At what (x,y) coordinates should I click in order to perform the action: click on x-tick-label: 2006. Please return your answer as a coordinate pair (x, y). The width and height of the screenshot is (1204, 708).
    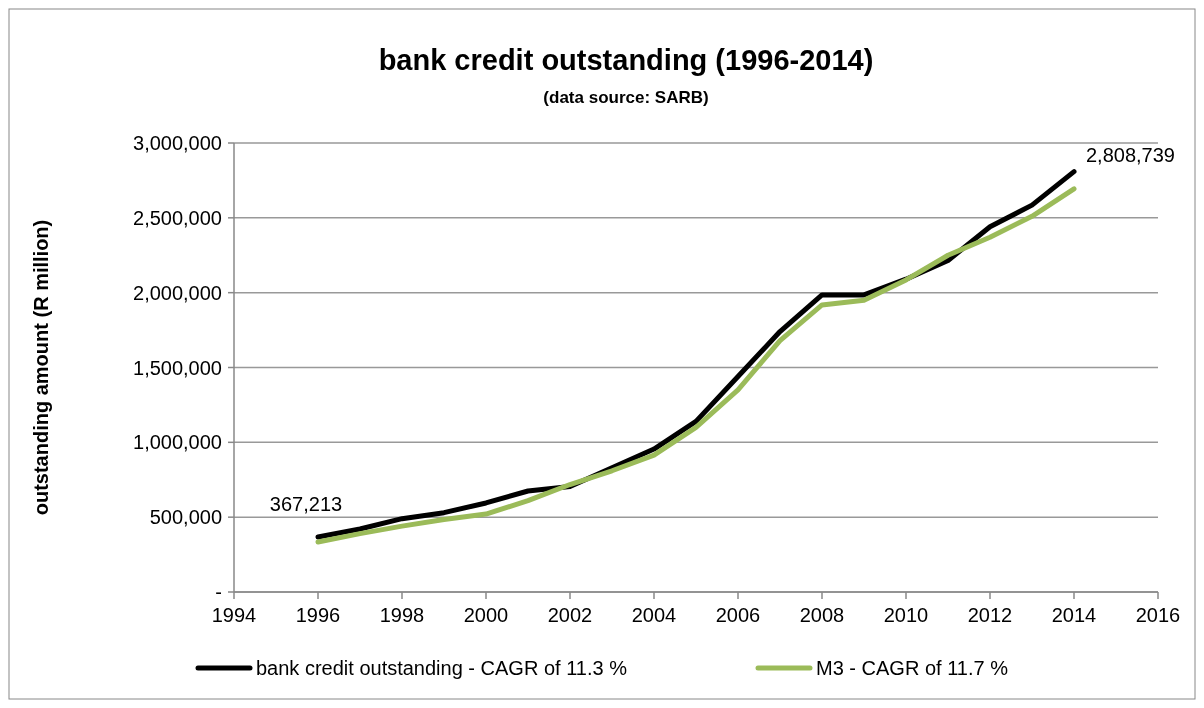
    Looking at the image, I should click on (738, 615).